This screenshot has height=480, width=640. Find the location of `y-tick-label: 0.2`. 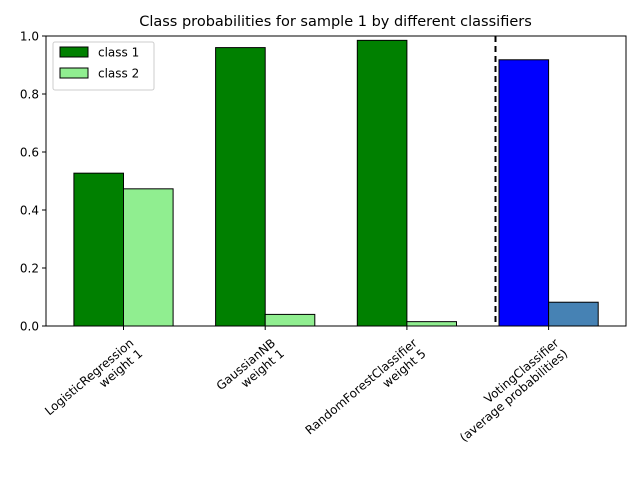

y-tick-label: 0.2 is located at coordinates (29, 268).